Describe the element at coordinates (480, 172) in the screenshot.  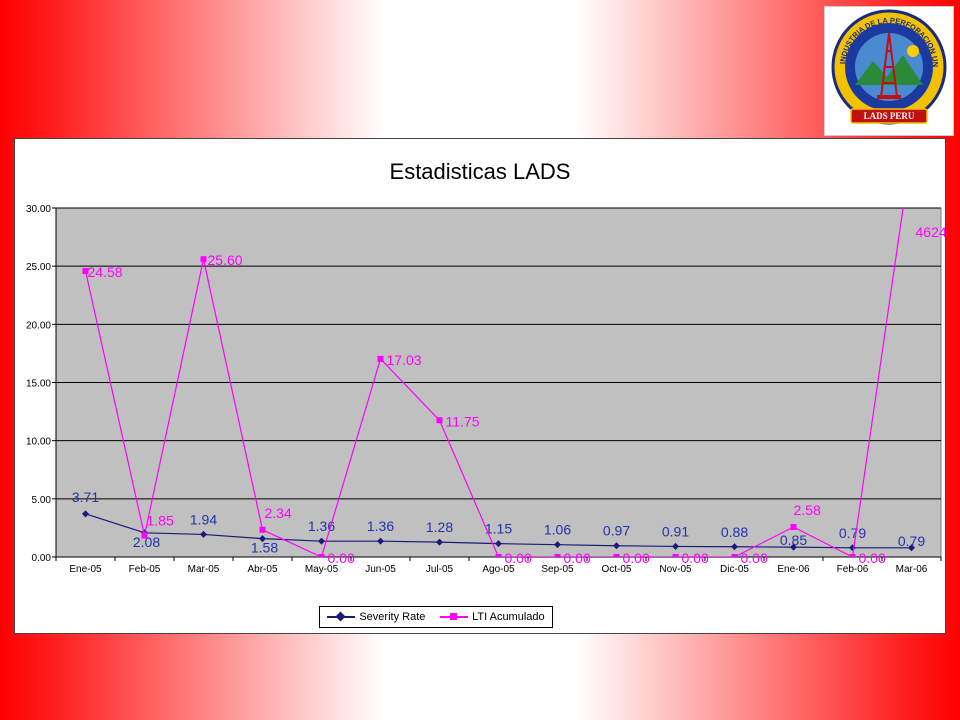
I see `chart-title: Estadisticas LADS` at that location.